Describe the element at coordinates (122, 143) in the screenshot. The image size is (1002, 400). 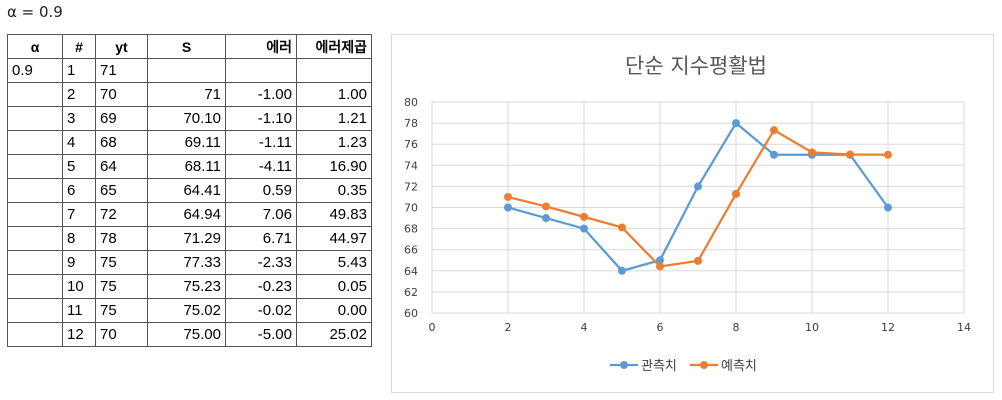
I see `cell-yt: 68` at that location.